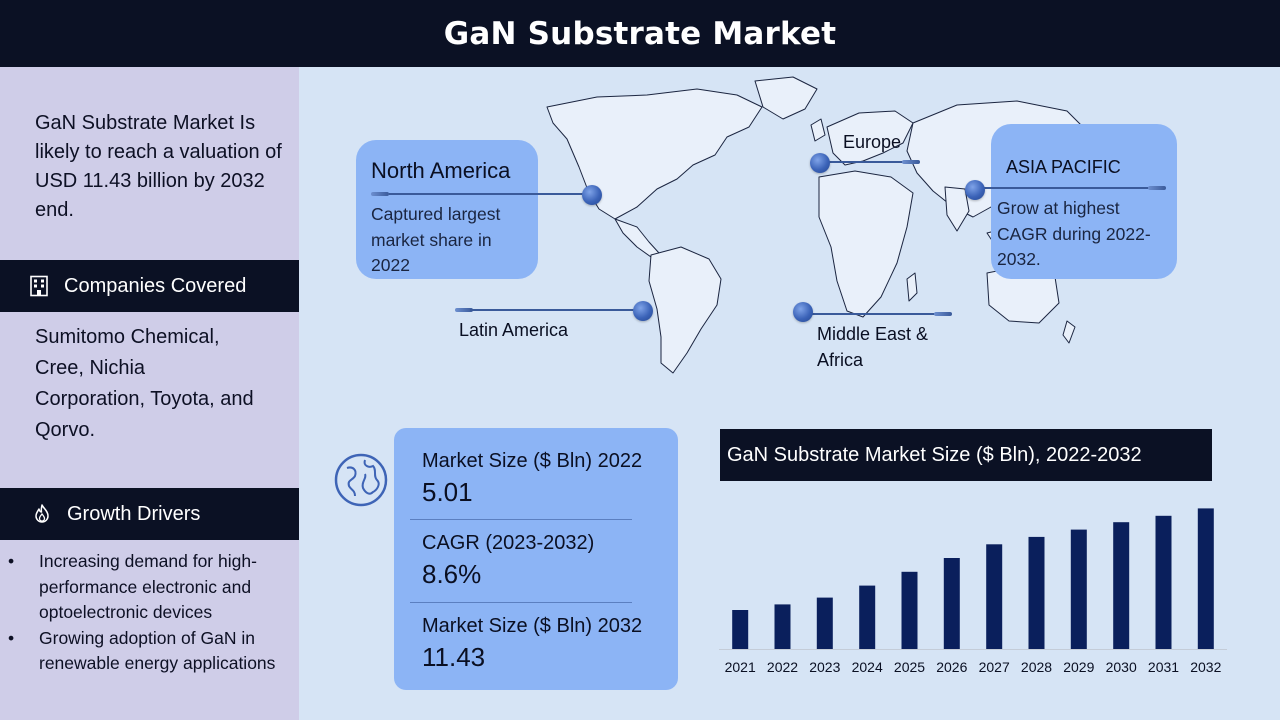 The height and width of the screenshot is (720, 1280). What do you see at coordinates (555, 310) in the screenshot?
I see `latin-america-leader` at bounding box center [555, 310].